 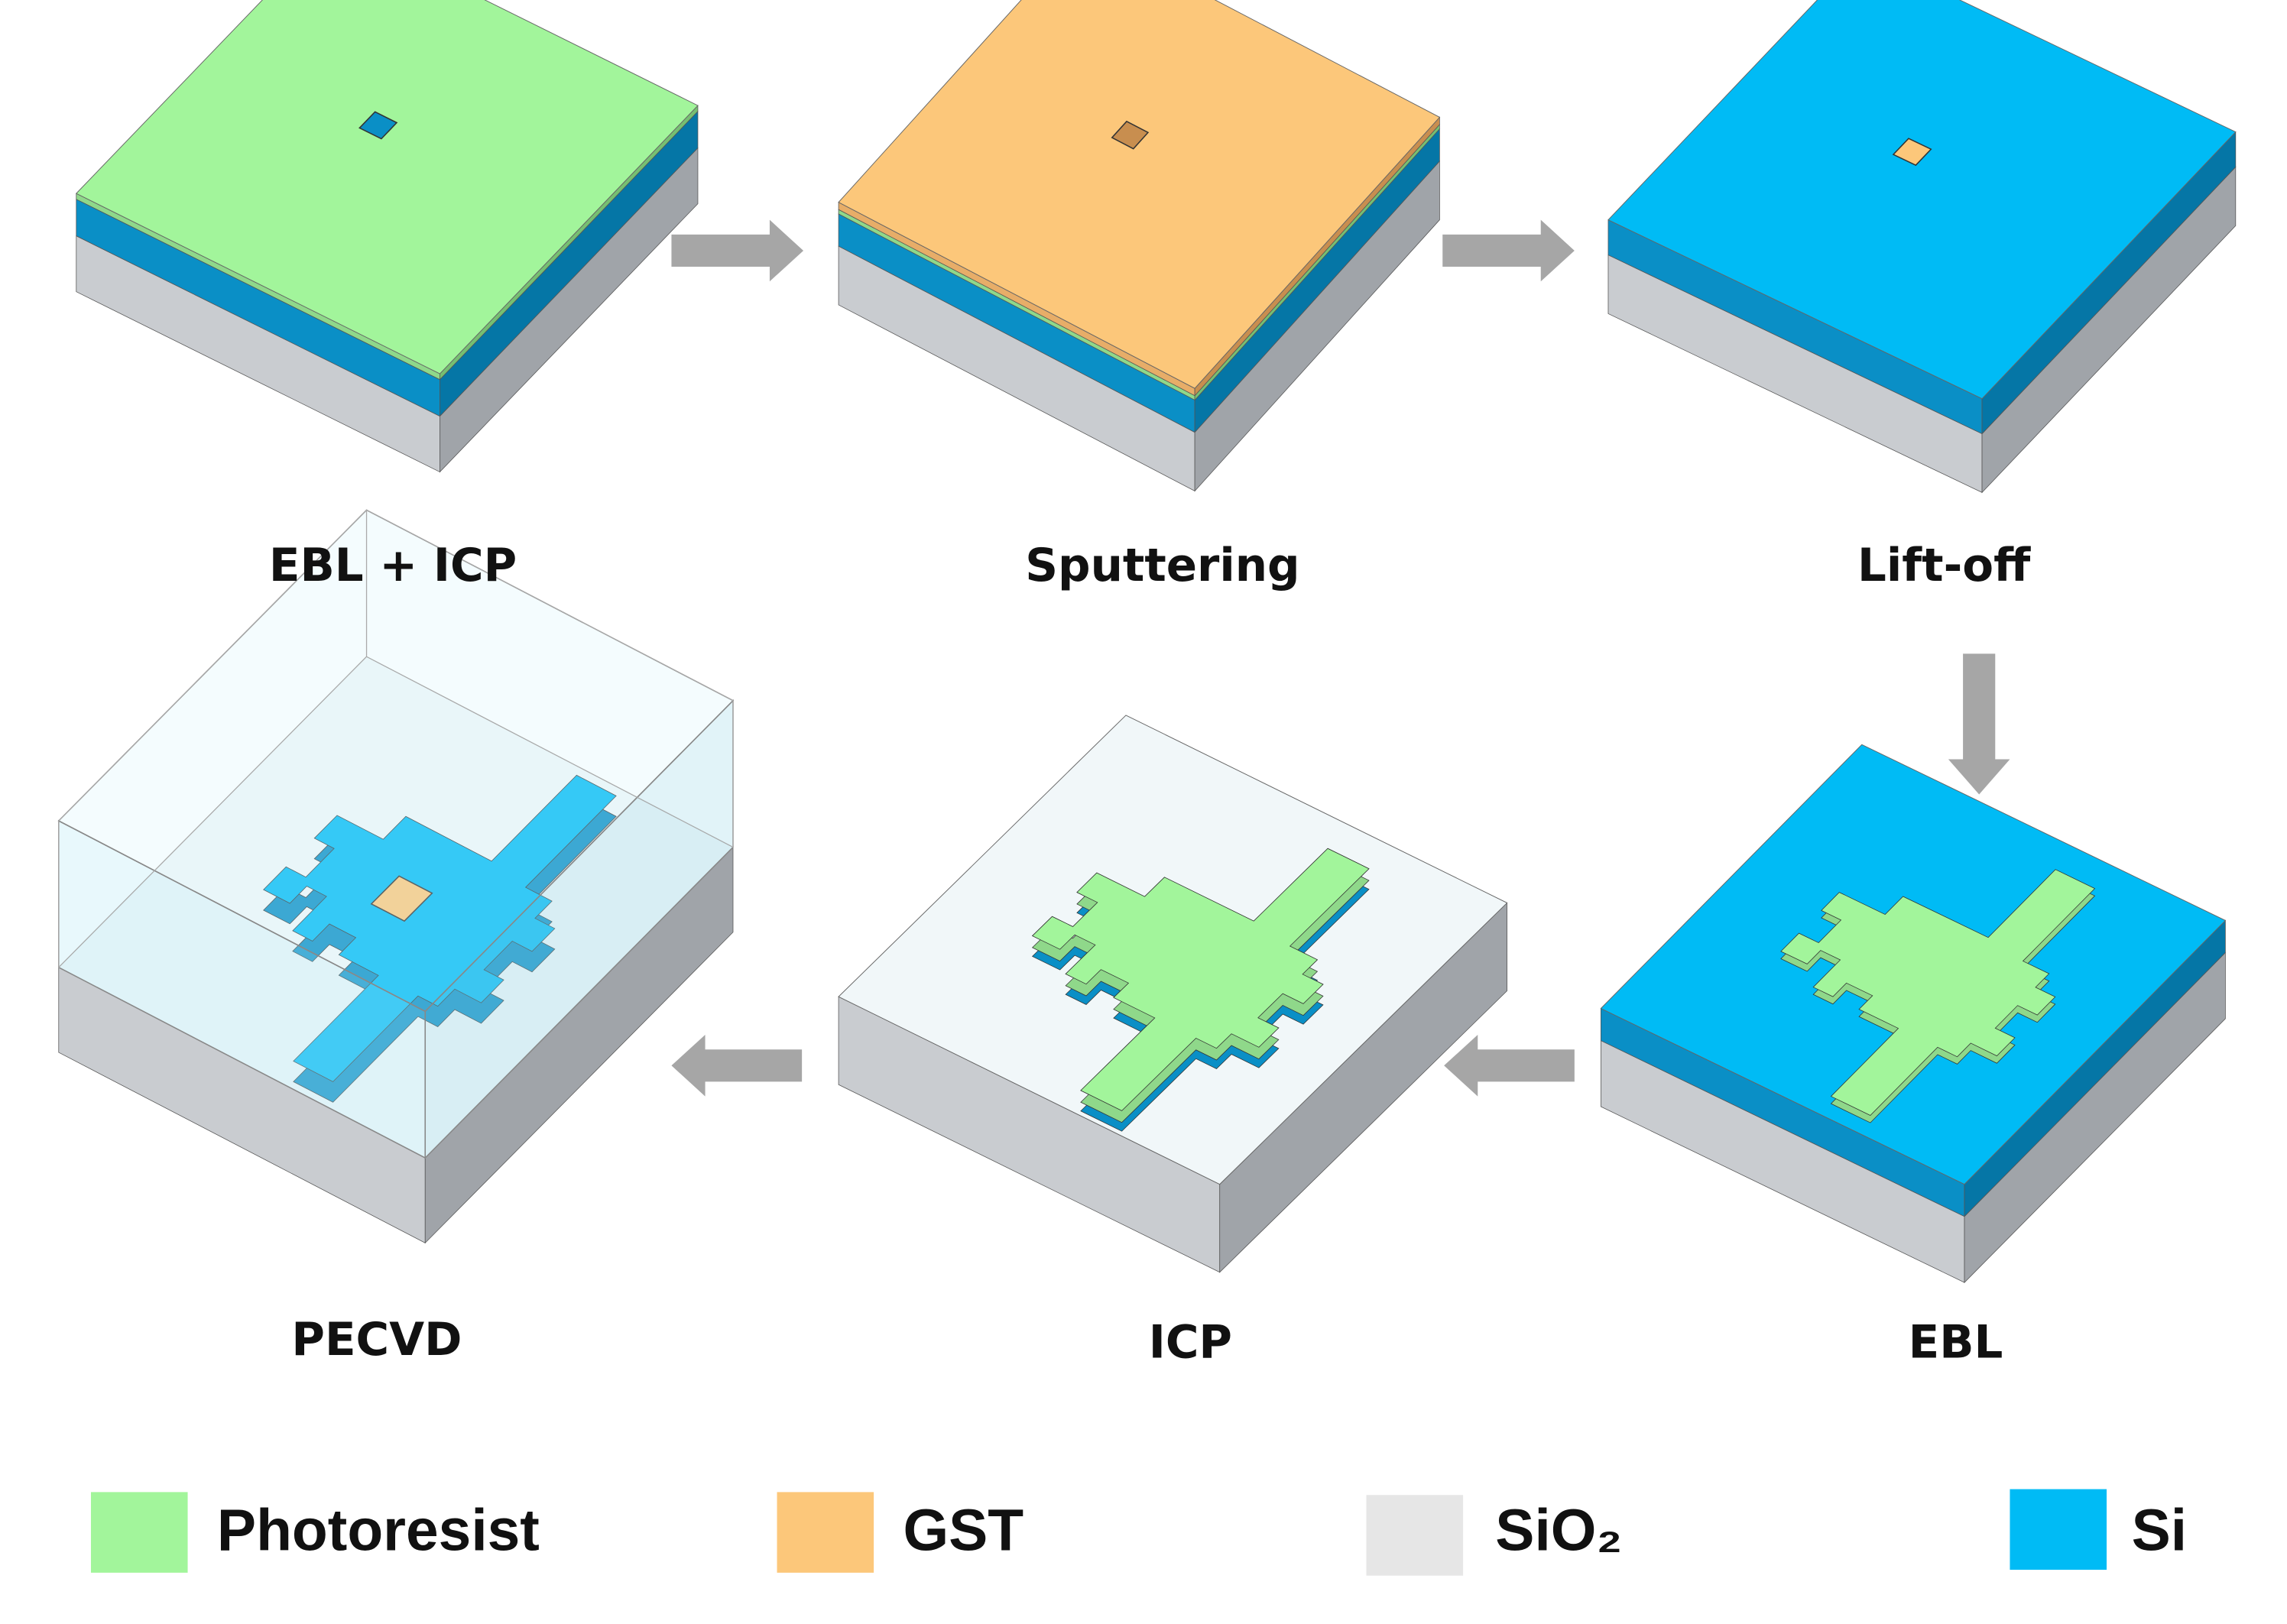 What do you see at coordinates (1138, 1532) in the screenshot?
I see `legend: Photoresist GST SiO₂ Si` at bounding box center [1138, 1532].